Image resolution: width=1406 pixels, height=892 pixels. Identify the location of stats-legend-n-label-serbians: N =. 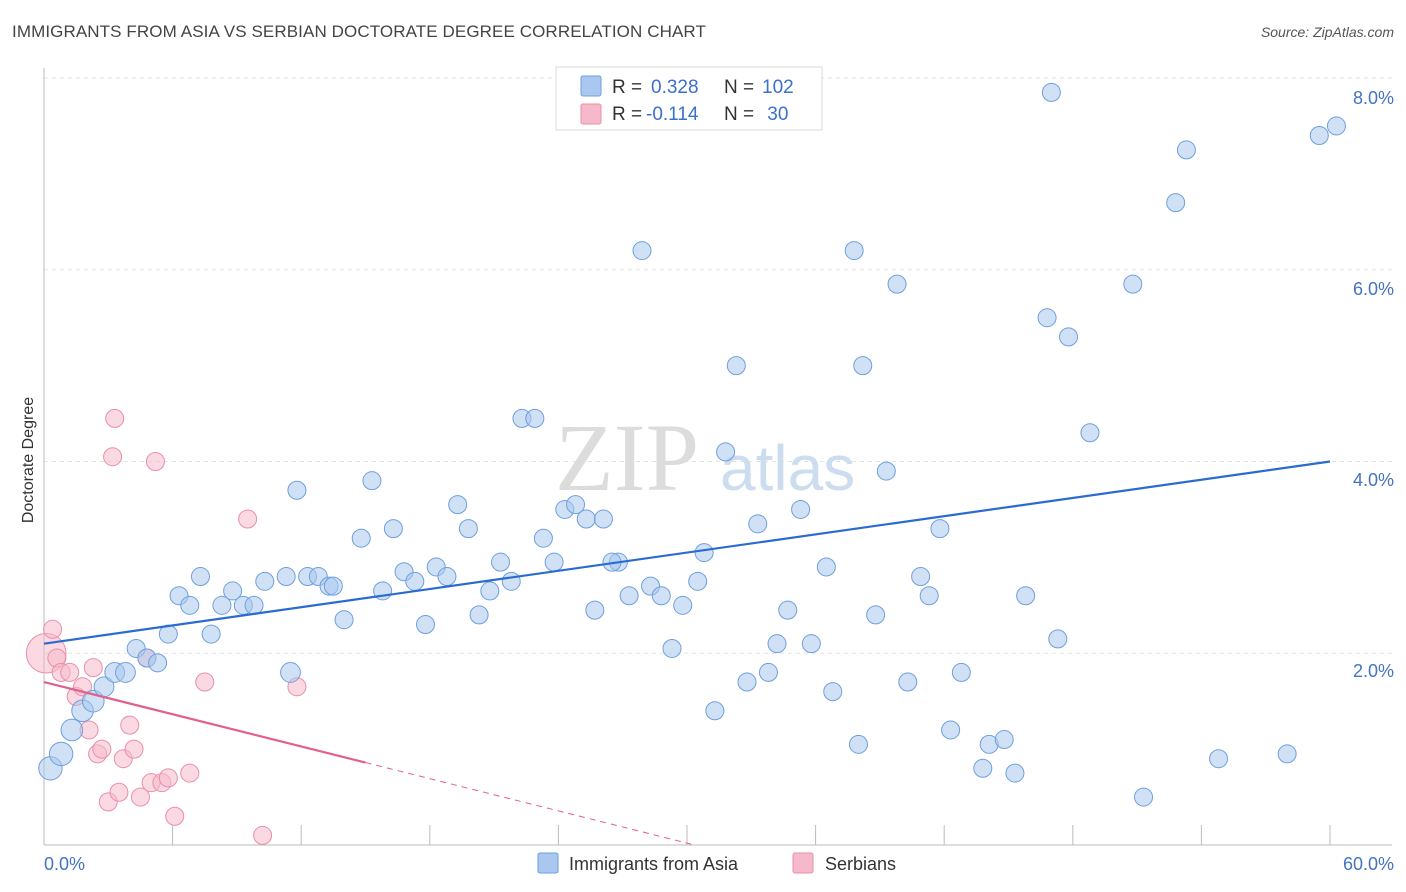
(739, 114).